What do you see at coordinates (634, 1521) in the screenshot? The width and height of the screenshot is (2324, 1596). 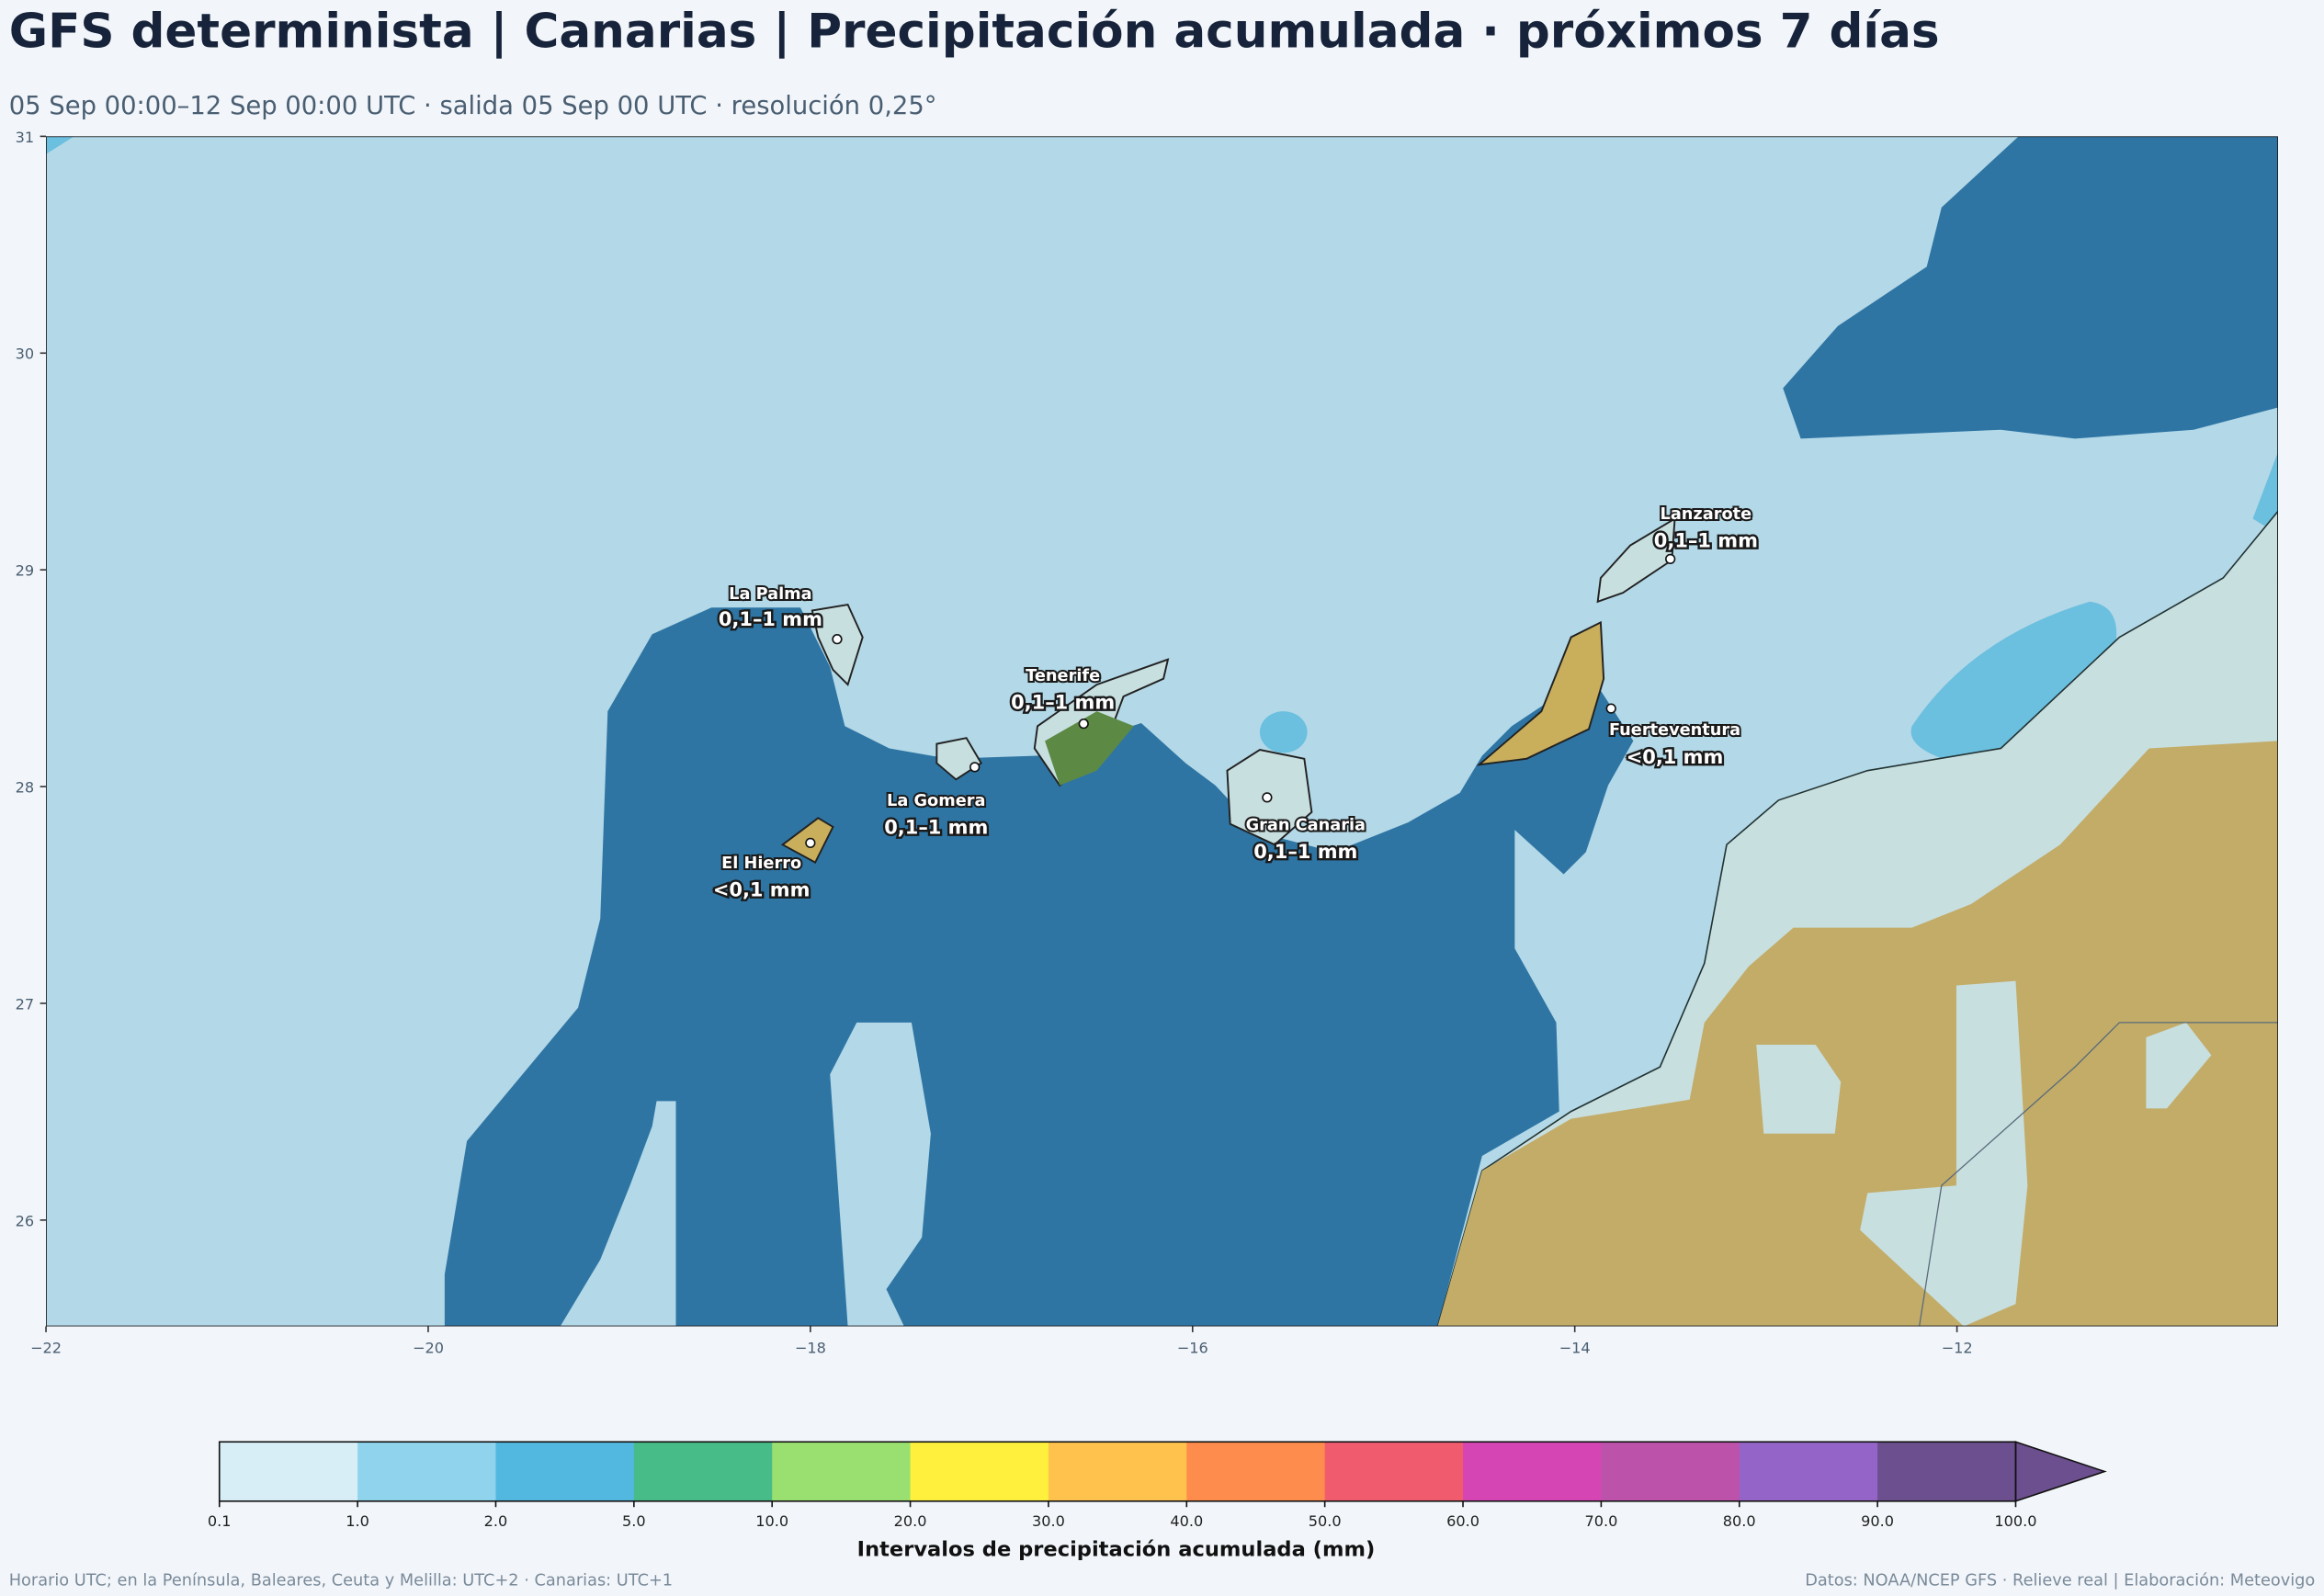 I see `colorbar-tick-label: 5.0` at bounding box center [634, 1521].